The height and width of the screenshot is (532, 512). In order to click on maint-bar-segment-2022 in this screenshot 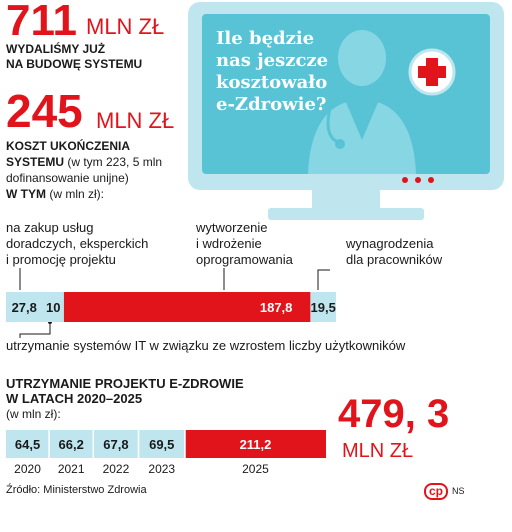, I will do `click(116, 444)`.